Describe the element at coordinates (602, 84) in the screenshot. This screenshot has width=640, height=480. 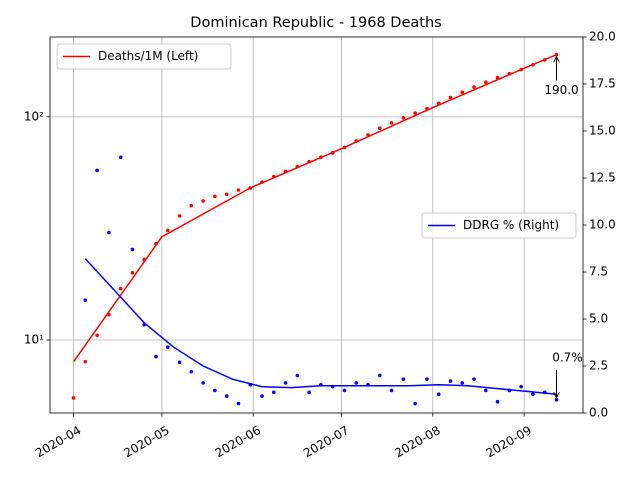
I see `y2-tick-label: 17.5` at that location.